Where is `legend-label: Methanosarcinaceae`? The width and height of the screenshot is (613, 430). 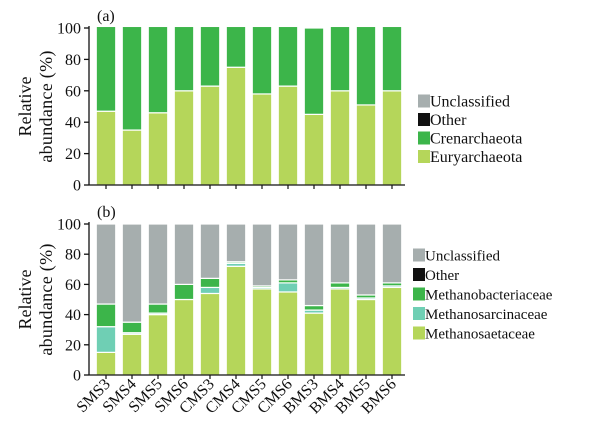 legend-label: Methanosarcinaceae is located at coordinates (486, 315).